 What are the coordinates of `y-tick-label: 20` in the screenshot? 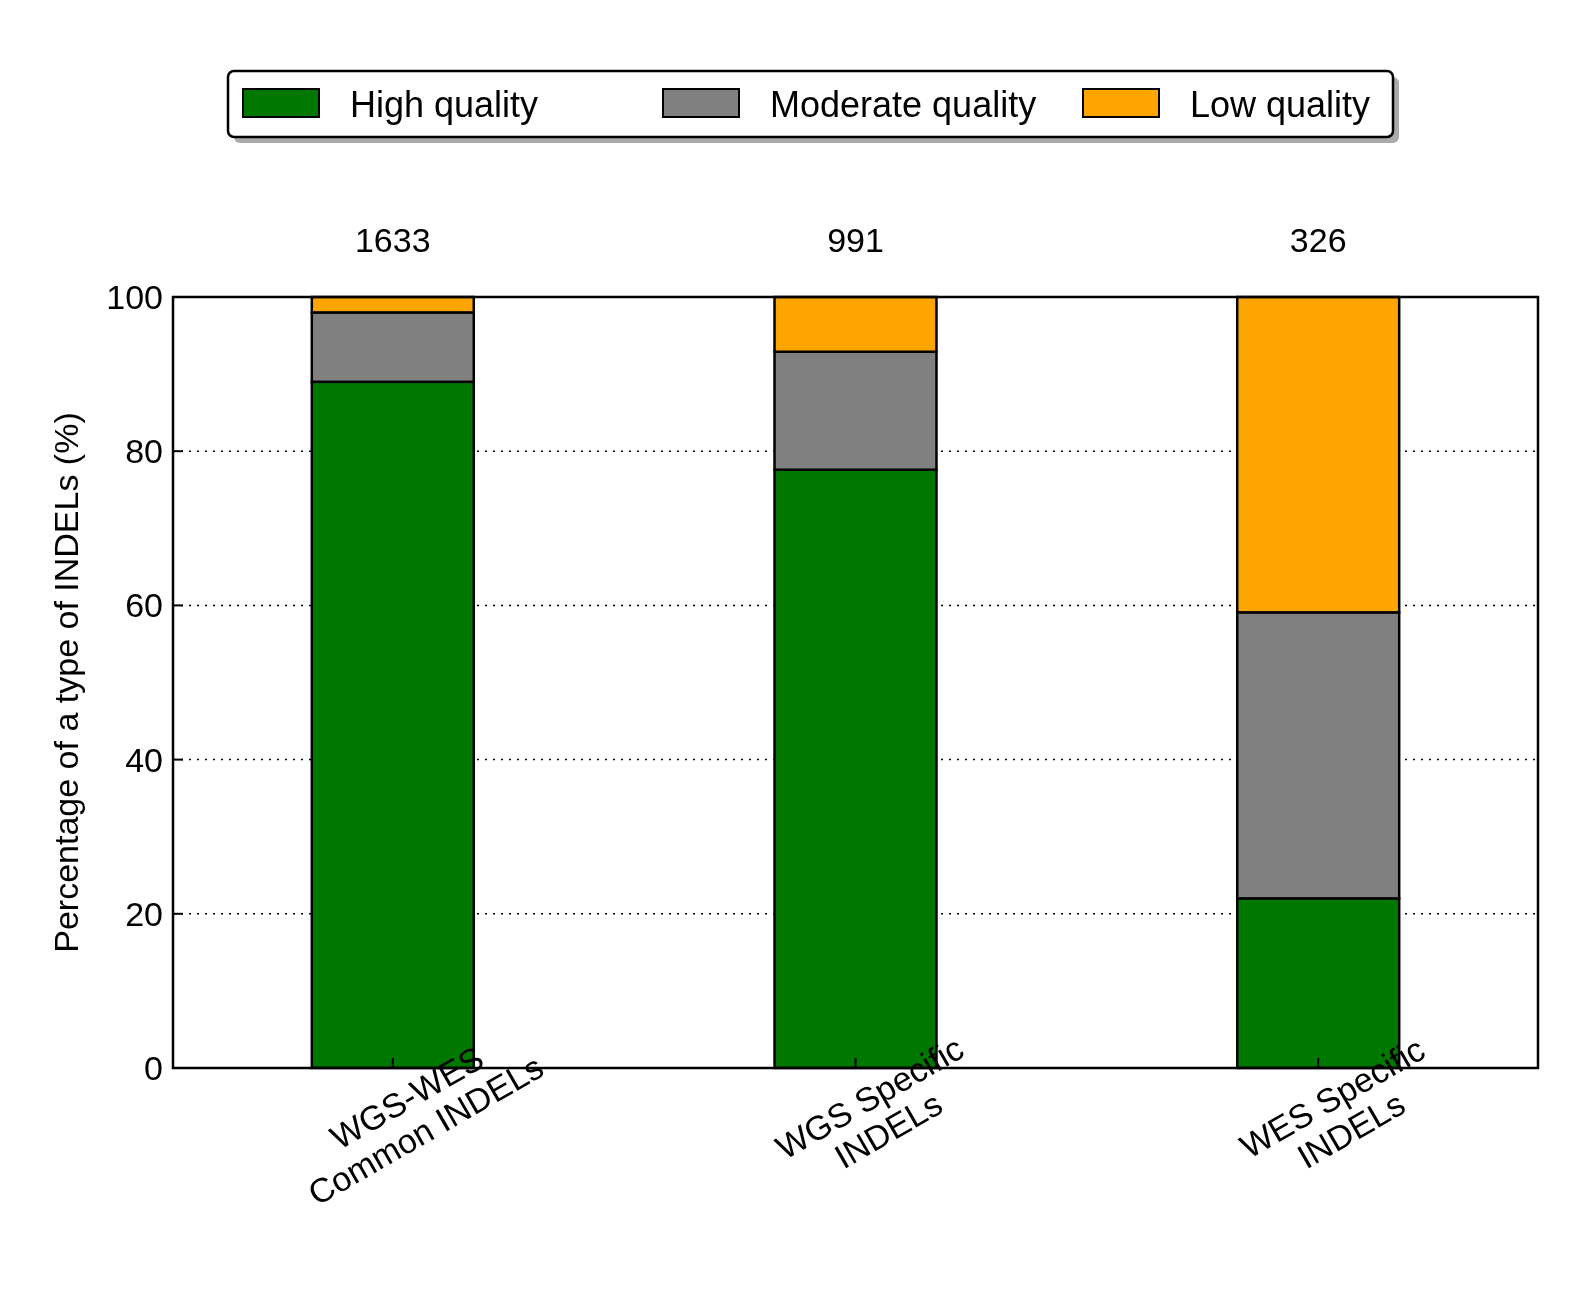 It's located at (144, 913).